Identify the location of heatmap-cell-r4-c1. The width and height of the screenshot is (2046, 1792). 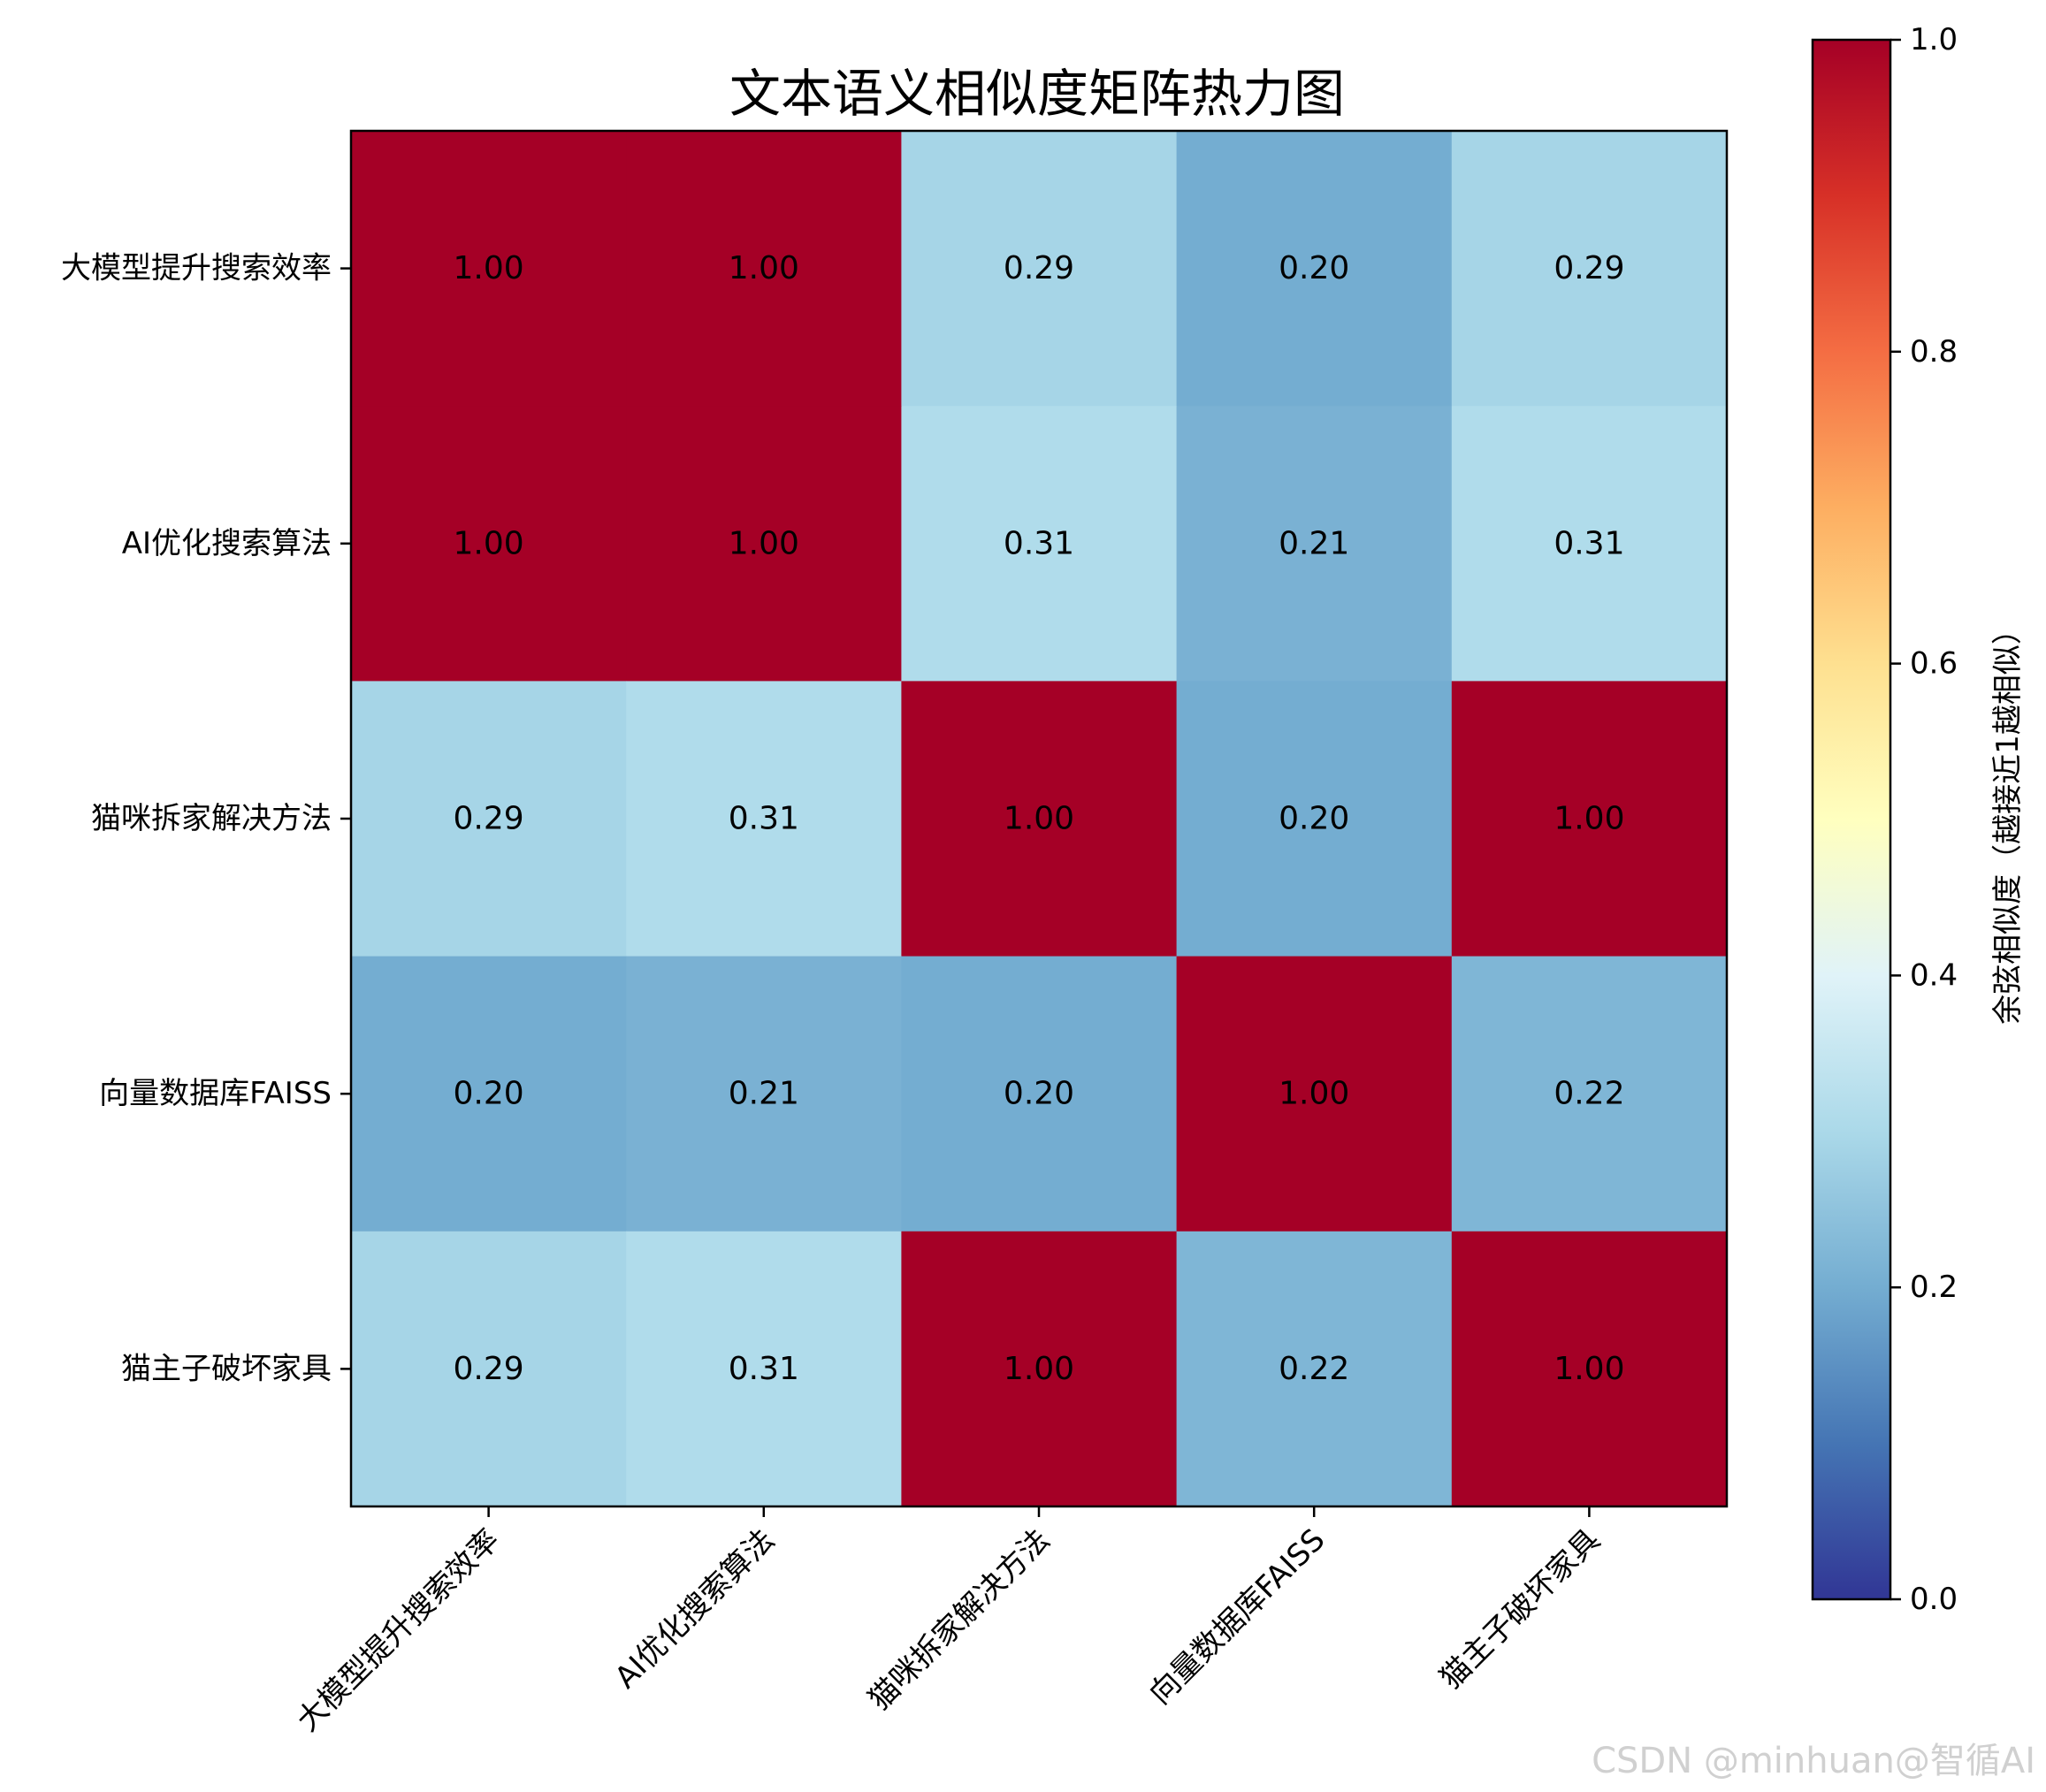
(764, 1369).